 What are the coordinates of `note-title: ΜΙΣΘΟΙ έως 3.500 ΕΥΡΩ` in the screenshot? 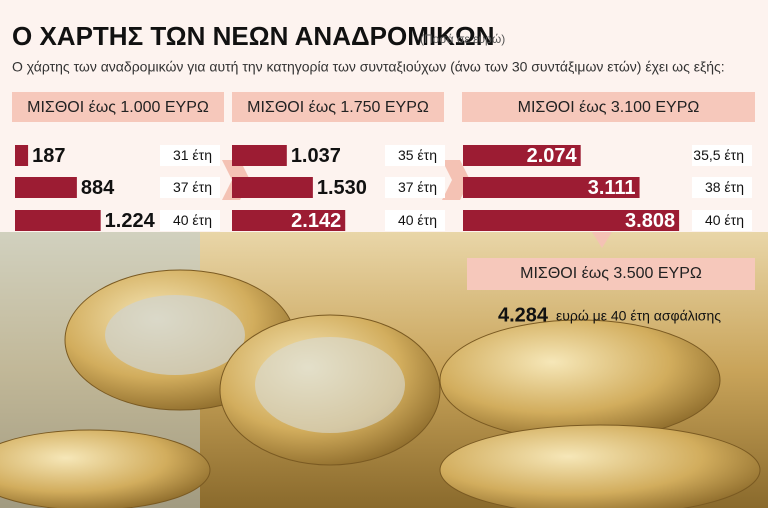 It's located at (611, 273).